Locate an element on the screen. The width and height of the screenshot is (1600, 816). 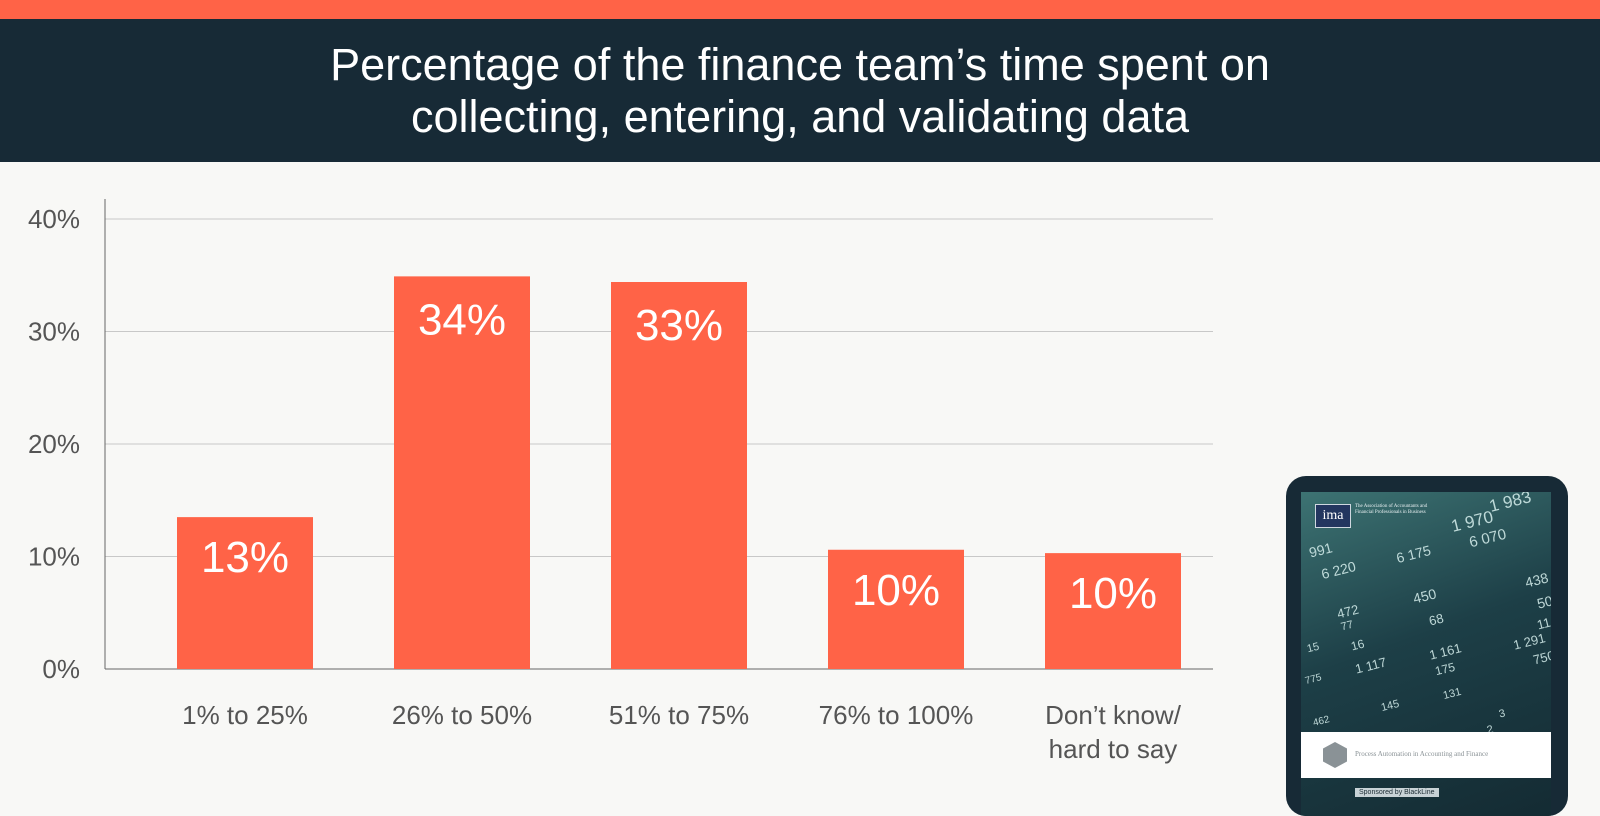
y-tick-label: 20% is located at coordinates (54, 444).